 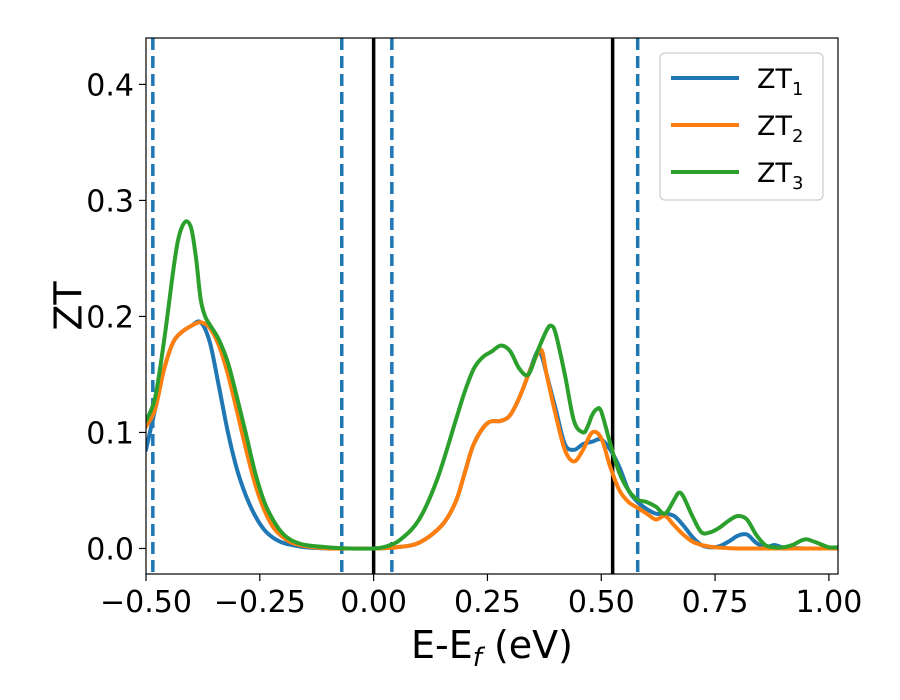 What do you see at coordinates (110, 433) in the screenshot?
I see `y-tick-label: 0.1` at bounding box center [110, 433].